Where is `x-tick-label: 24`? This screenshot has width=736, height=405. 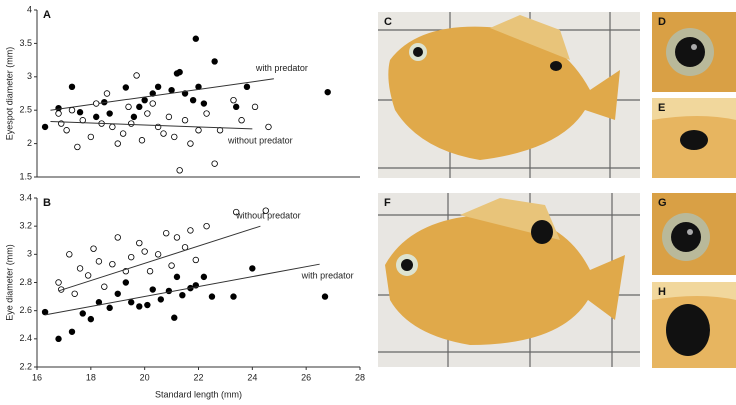 x-tick-label: 24 is located at coordinates (252, 377).